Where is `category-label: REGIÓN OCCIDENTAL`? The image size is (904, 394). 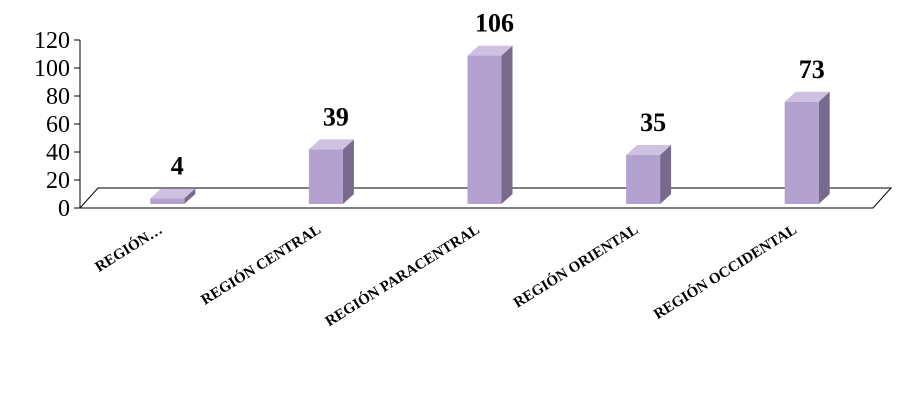 category-label: REGIÓN OCCIDENTAL is located at coordinates (725, 272).